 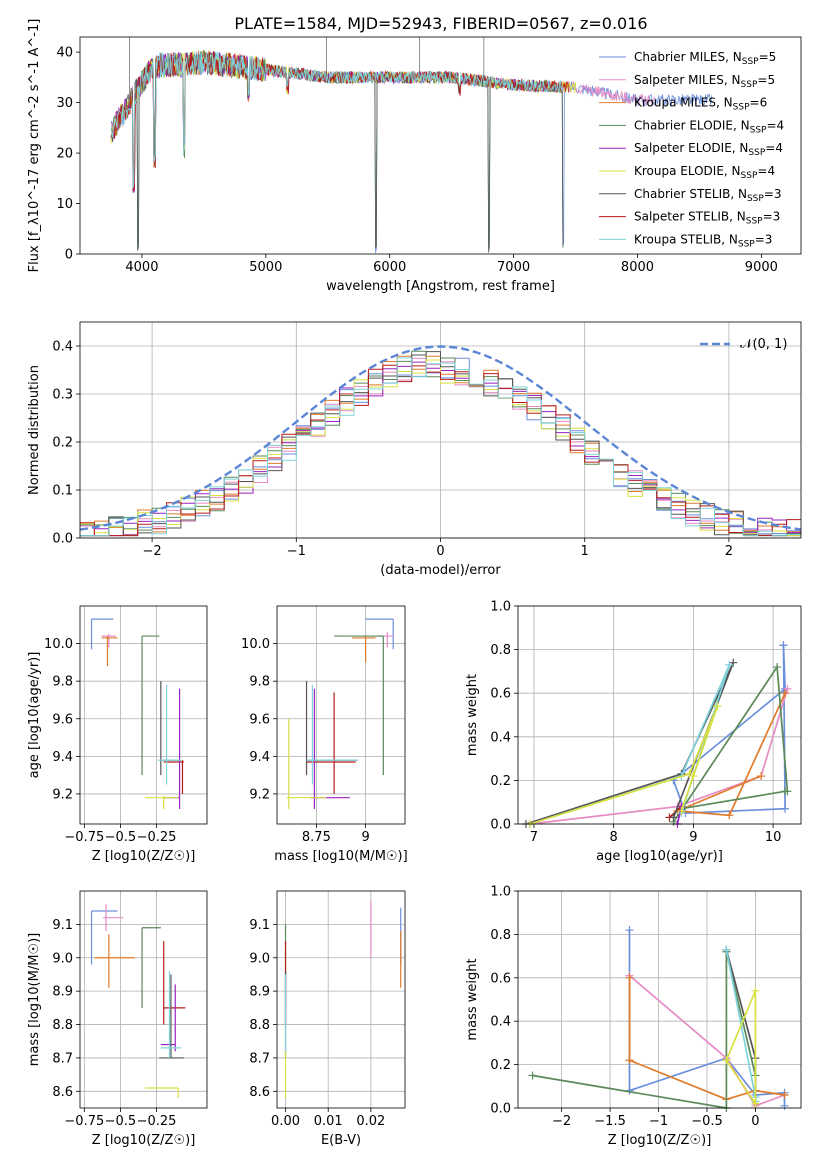 I want to click on y-tick-label: 30, so click(x=64, y=103).